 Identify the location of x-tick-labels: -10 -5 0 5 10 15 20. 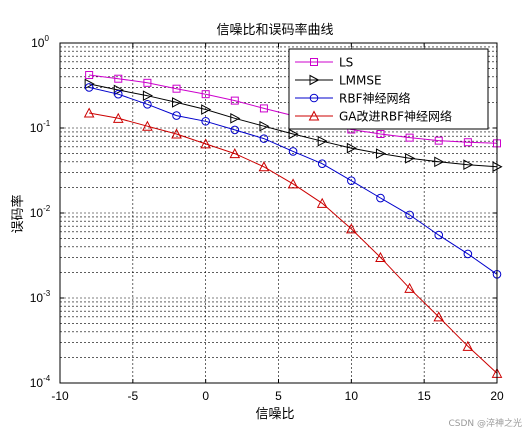
(277, 396).